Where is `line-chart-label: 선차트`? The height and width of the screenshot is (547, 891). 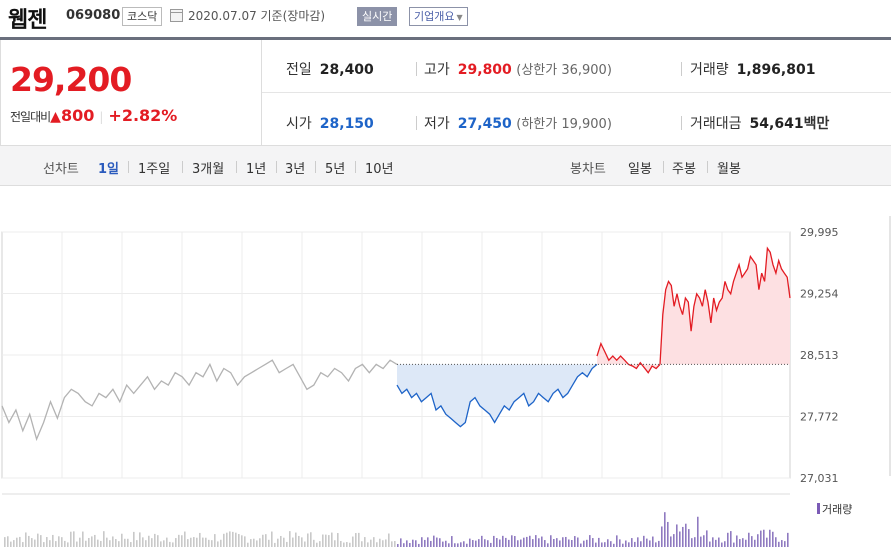 line-chart-label: 선차트 is located at coordinates (61, 169).